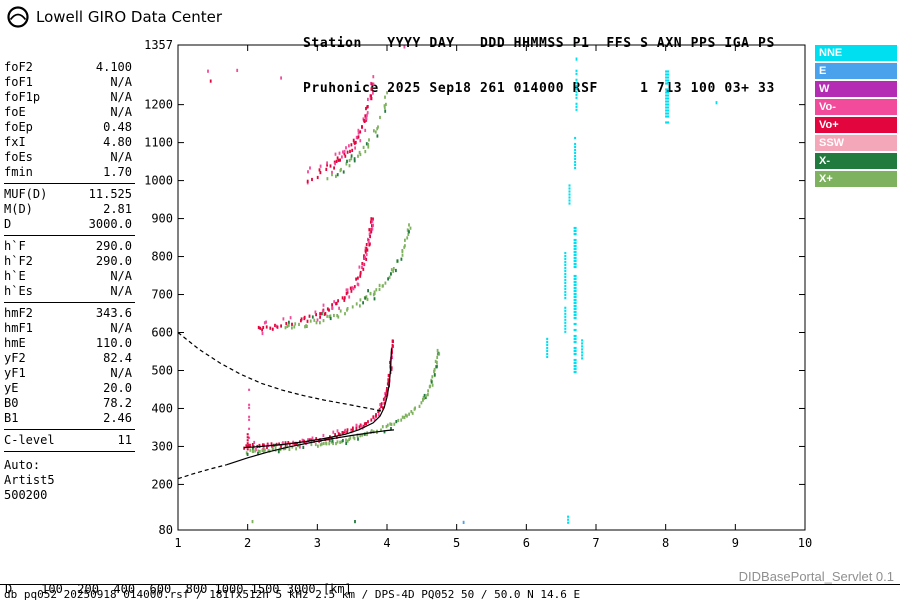 The width and height of the screenshot is (900, 600). What do you see at coordinates (11, 403) in the screenshot?
I see `param-label: B0` at bounding box center [11, 403].